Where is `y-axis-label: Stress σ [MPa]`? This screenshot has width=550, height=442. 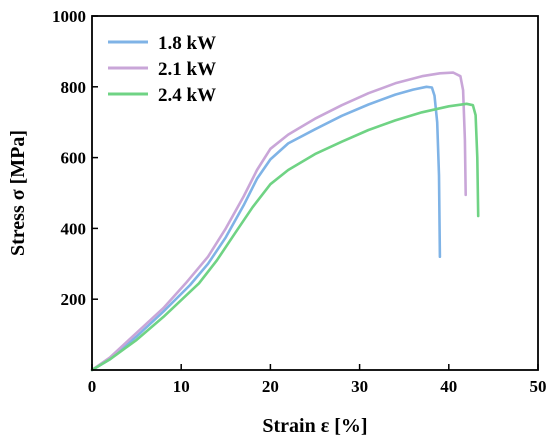
y-axis-label: Stress σ [MPa] is located at coordinates (18, 193).